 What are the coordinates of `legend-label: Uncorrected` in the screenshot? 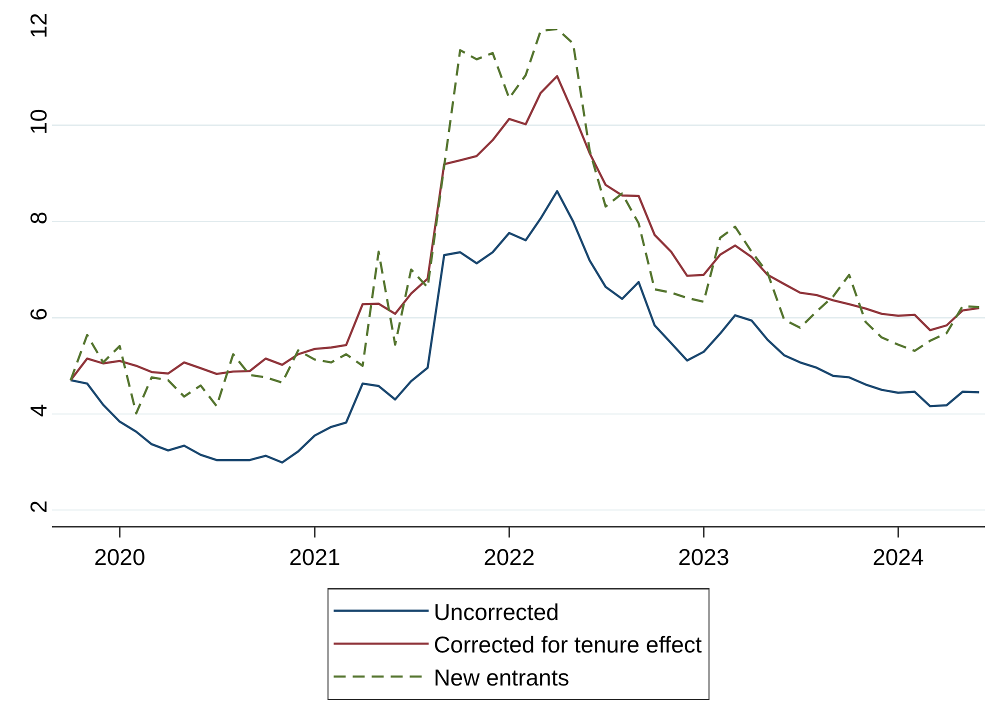 It's located at (496, 611).